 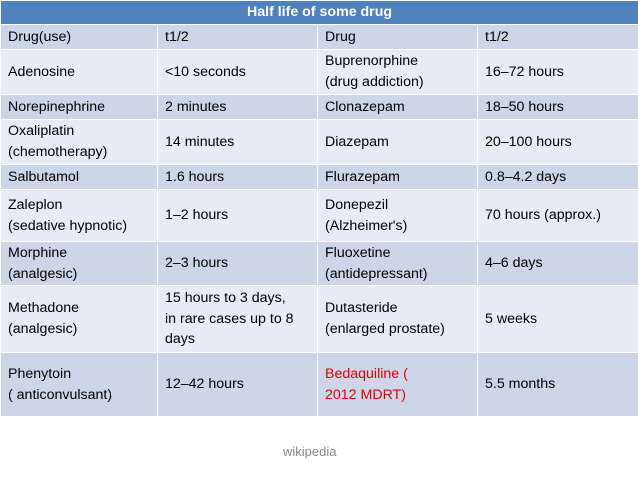 I want to click on table-cell: 16–72 hours, so click(x=557, y=72).